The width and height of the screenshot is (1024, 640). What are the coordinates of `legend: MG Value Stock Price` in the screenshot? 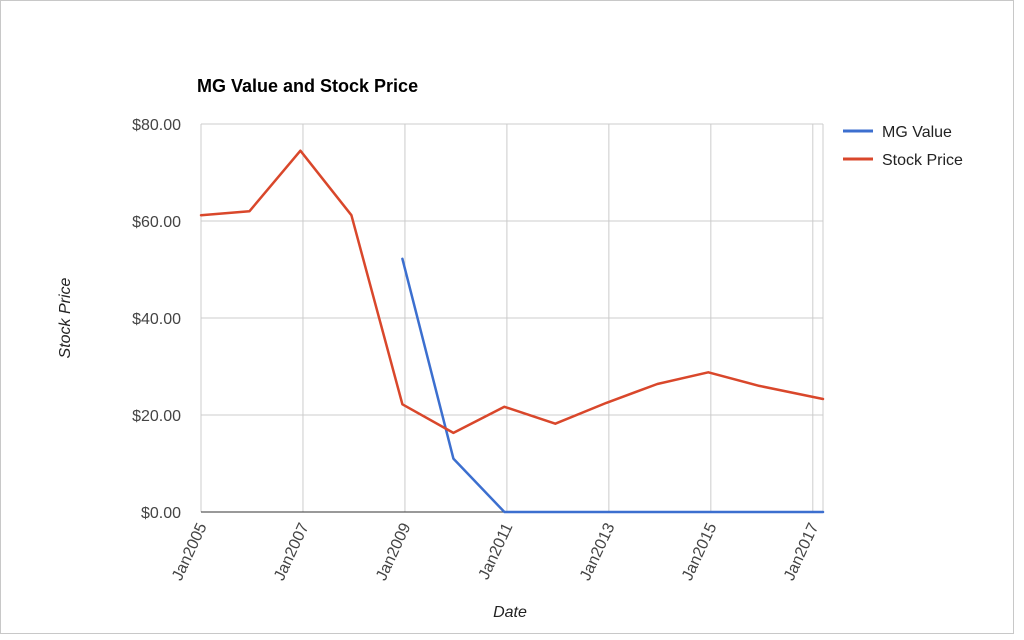 It's located at (903, 146).